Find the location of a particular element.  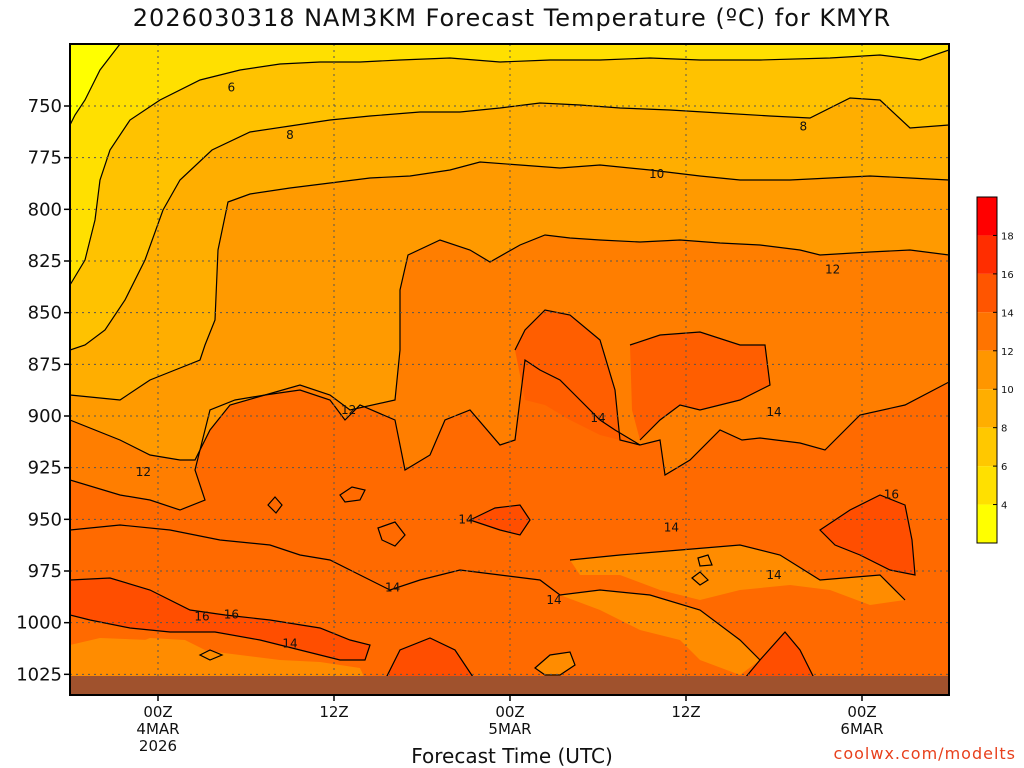

contour-label-12: 14 is located at coordinates (671, 528).